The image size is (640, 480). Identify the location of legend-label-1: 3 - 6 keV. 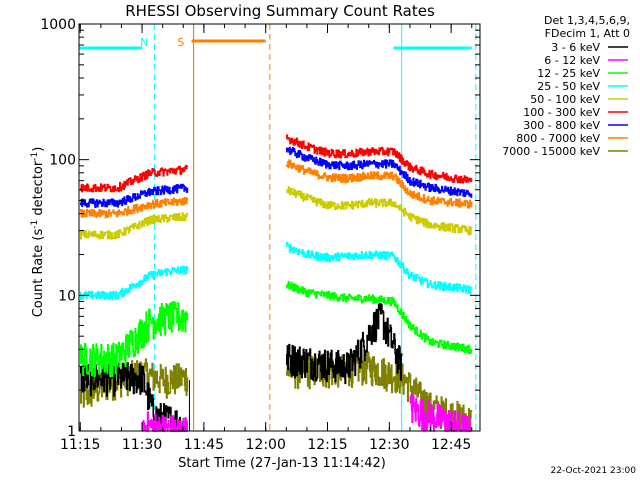
(575, 47).